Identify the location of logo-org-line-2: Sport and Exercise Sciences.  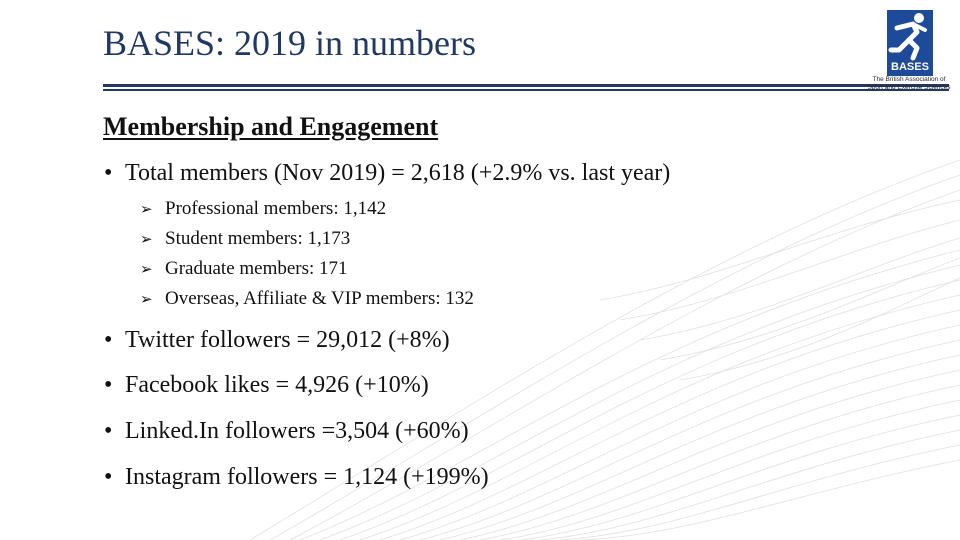
(909, 87).